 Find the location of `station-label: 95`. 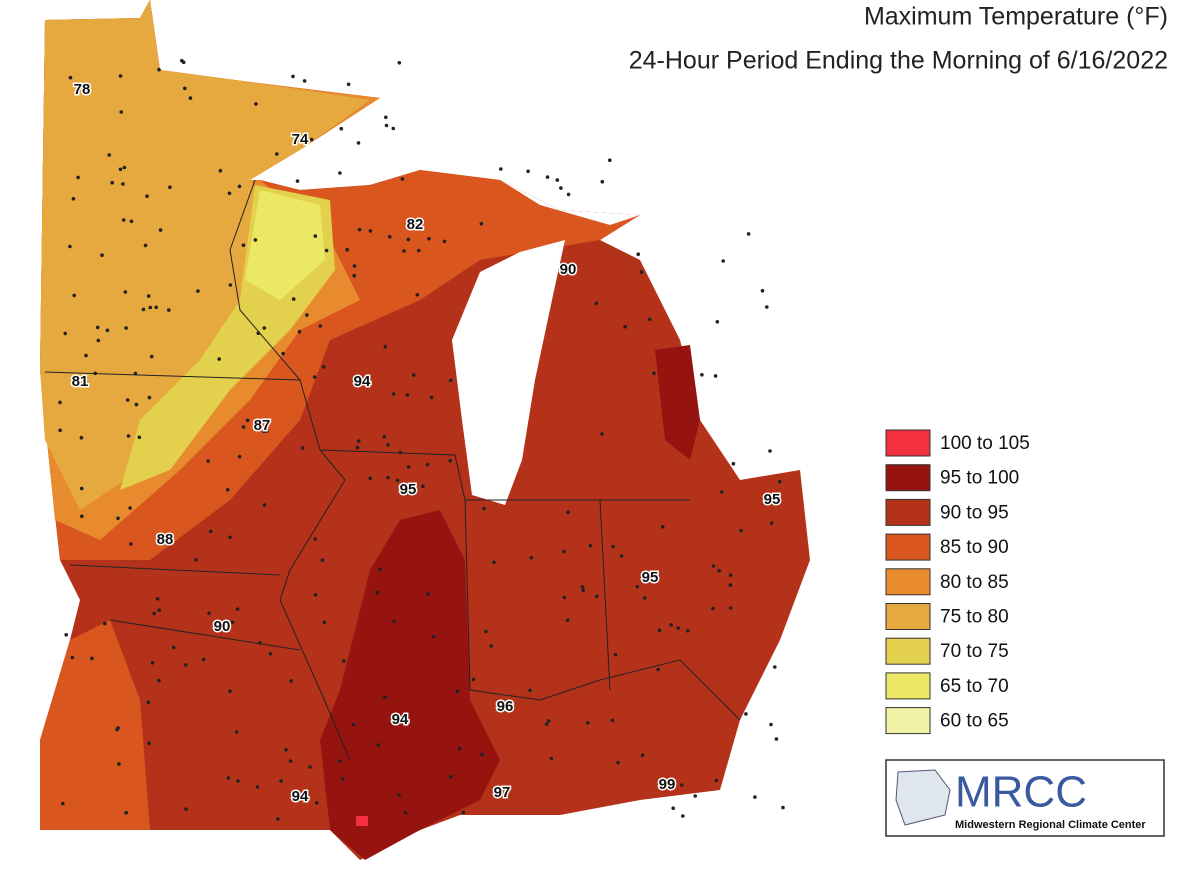

station-label: 95 is located at coordinates (650, 577).